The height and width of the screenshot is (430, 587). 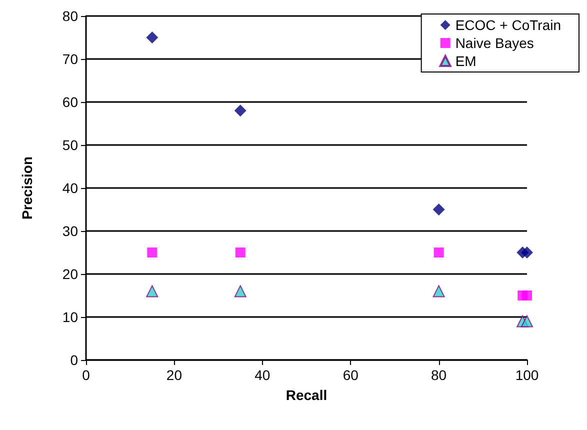 I want to click on x-tick-label: 0, so click(x=86, y=375).